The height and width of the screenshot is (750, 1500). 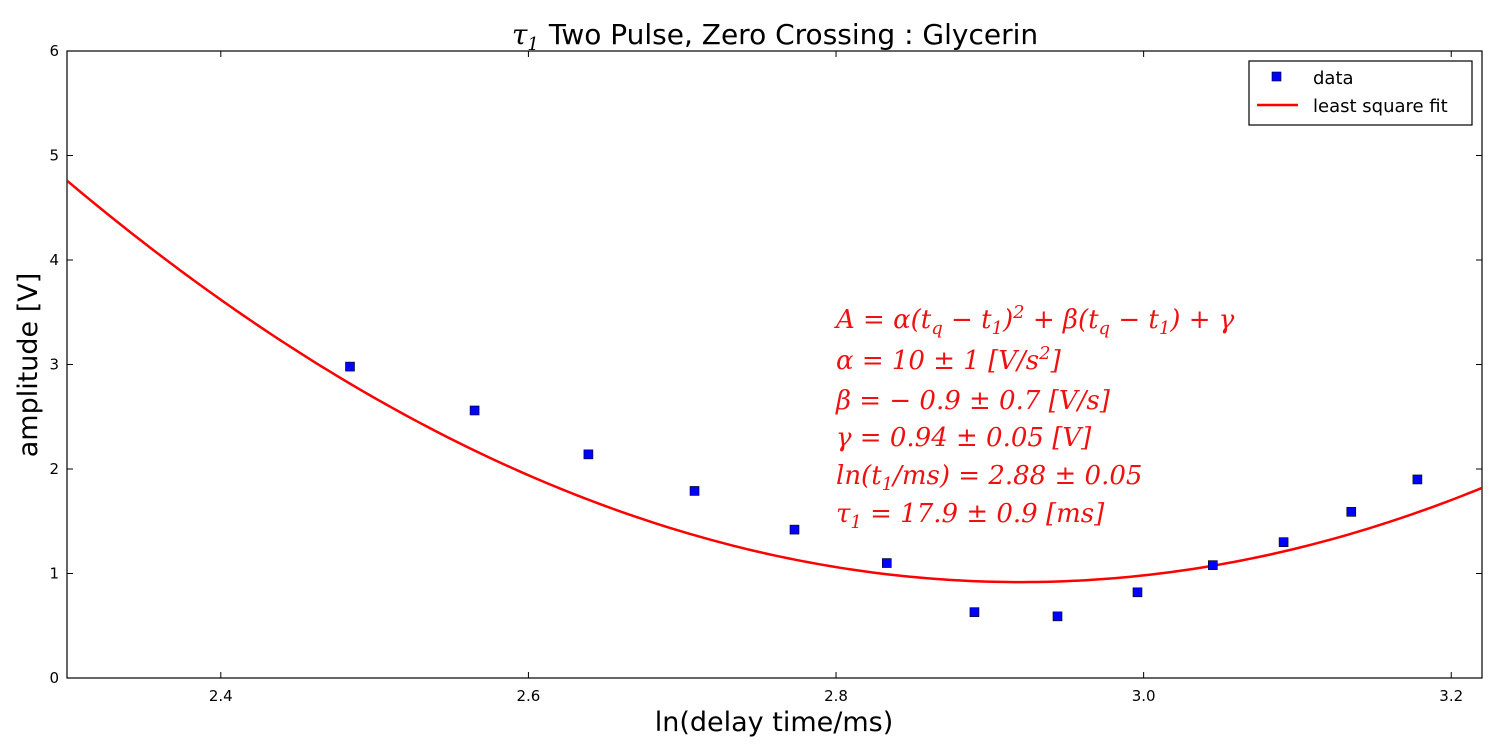 What do you see at coordinates (970, 516) in the screenshot?
I see `annotation-tau1: τ1 = 17.9 ± 0.9 [ms]` at bounding box center [970, 516].